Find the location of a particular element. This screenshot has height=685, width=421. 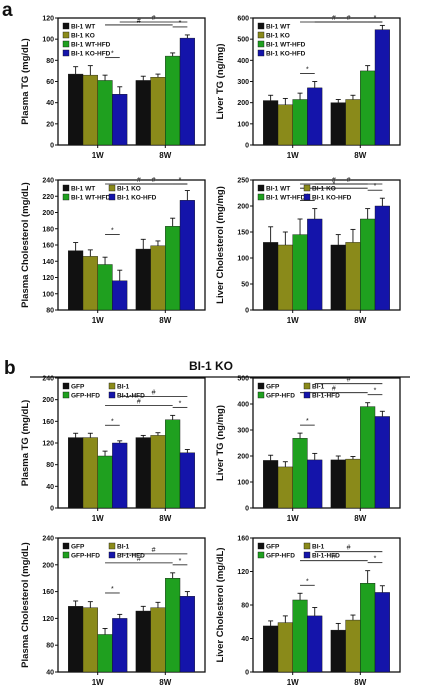

y-axis-label: Liver Cholesterol (mg/dL) is located at coordinates (220, 604).